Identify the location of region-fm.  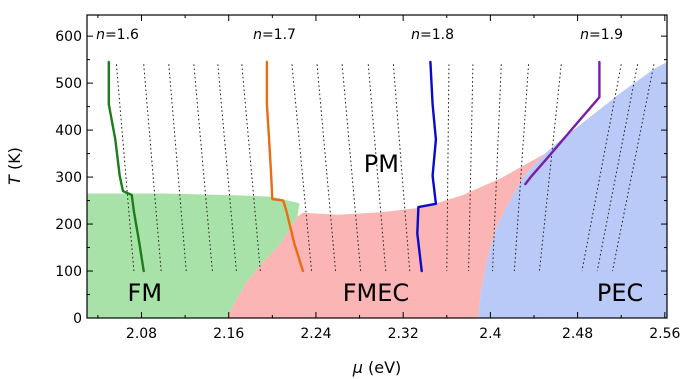
(193, 255).